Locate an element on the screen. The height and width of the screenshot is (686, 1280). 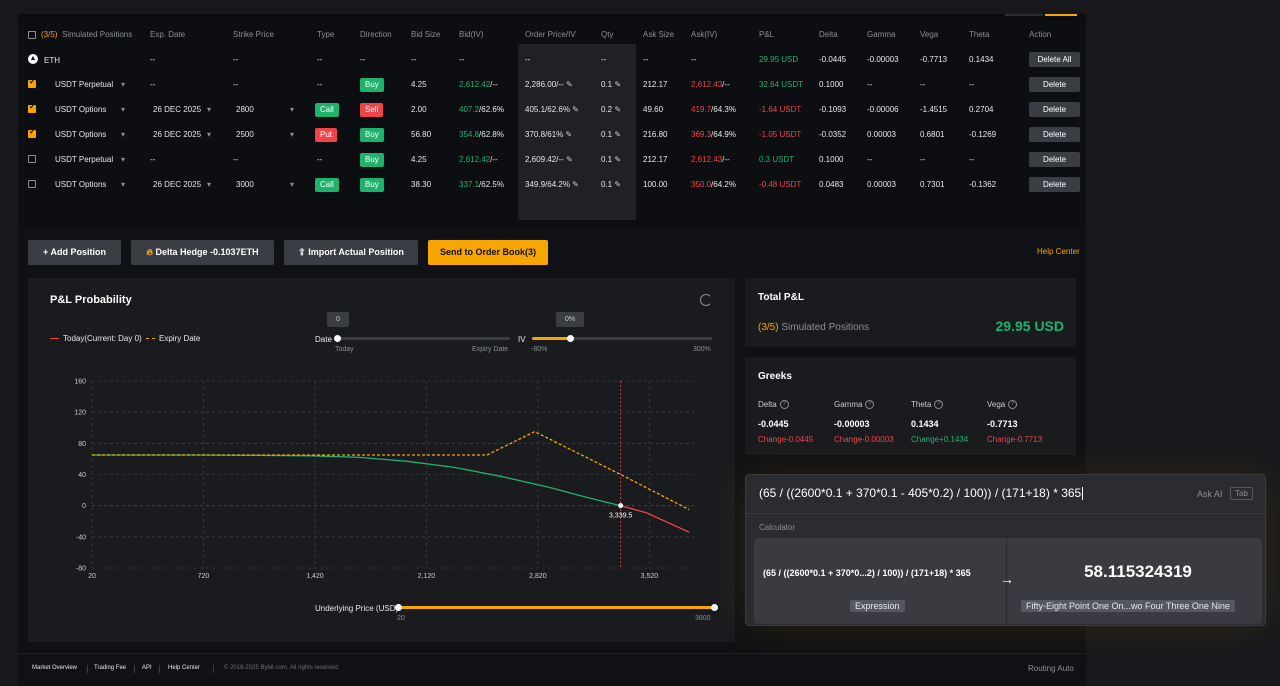
footer-market-overview: Market Overview is located at coordinates (55, 668).